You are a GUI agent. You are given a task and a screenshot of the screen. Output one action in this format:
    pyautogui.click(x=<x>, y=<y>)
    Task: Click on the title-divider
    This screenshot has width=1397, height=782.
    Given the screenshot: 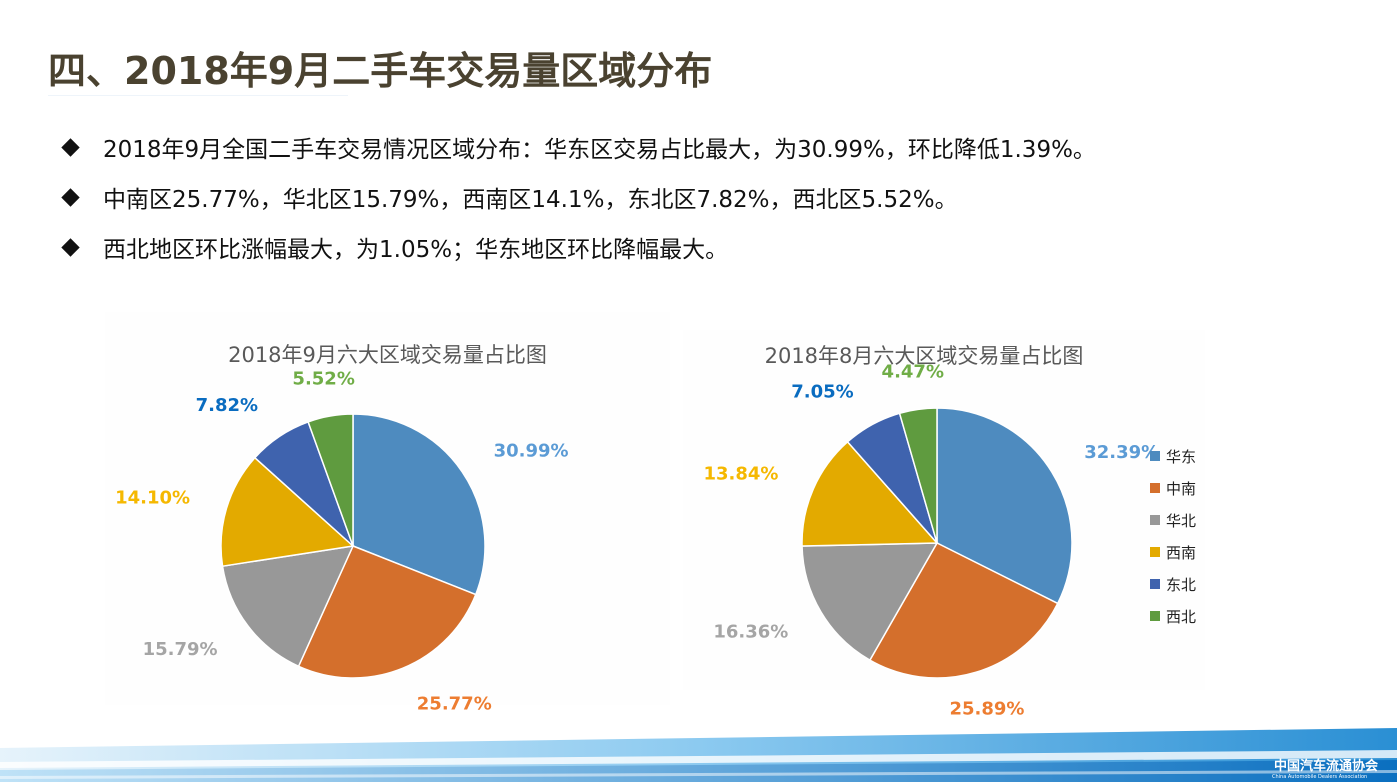 What is the action you would take?
    pyautogui.click(x=198, y=95)
    